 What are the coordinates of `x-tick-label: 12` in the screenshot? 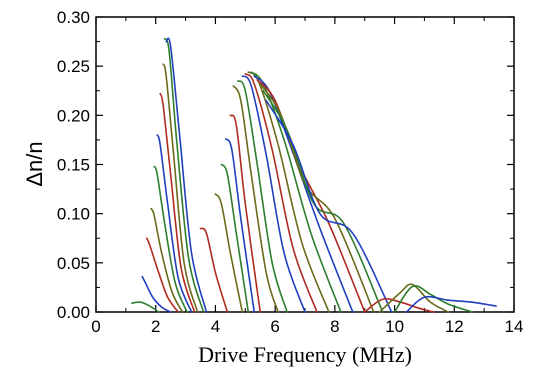 It's located at (454, 326).